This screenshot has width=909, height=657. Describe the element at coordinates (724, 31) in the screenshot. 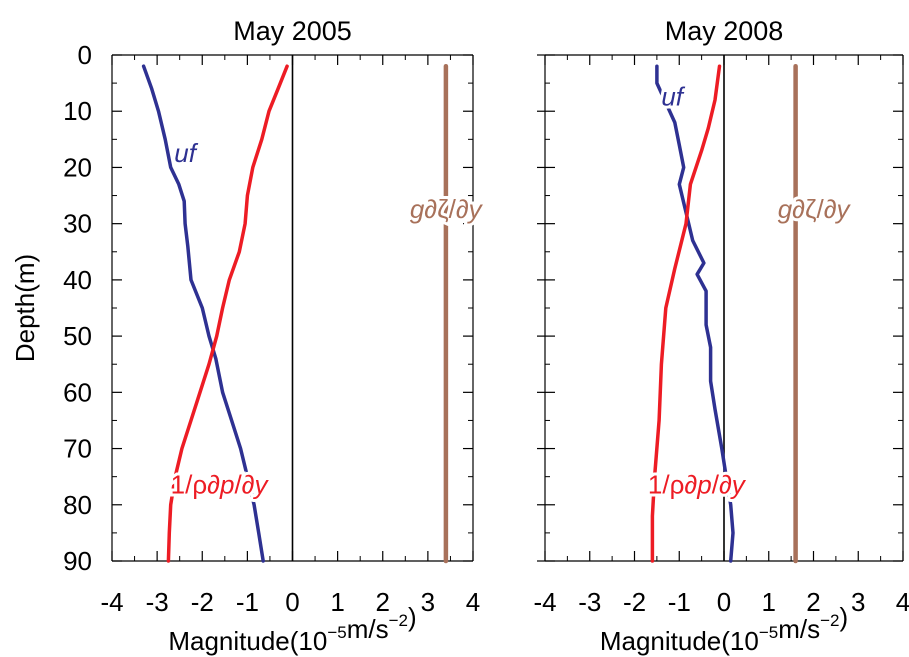

I see `chart-title: May 2008` at that location.